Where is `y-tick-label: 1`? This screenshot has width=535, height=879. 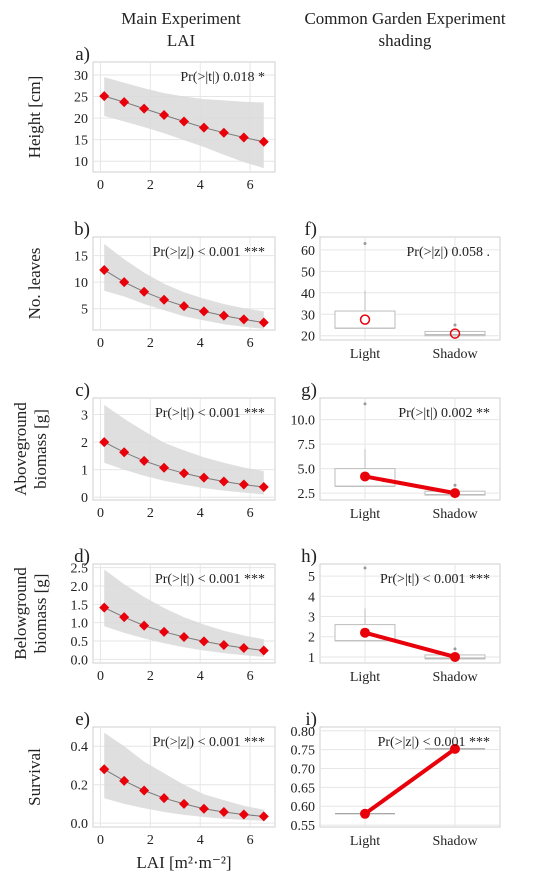 y-tick-label: 1 is located at coordinates (84, 471).